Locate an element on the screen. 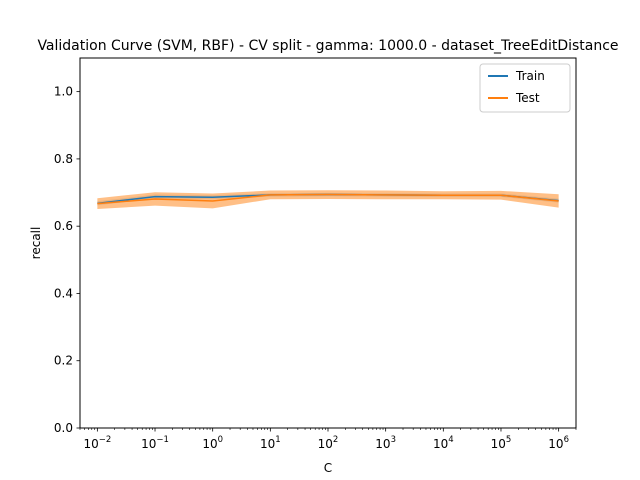 Image resolution: width=640 pixels, height=480 pixels. y-tick-label: 0.8 is located at coordinates (63, 159).